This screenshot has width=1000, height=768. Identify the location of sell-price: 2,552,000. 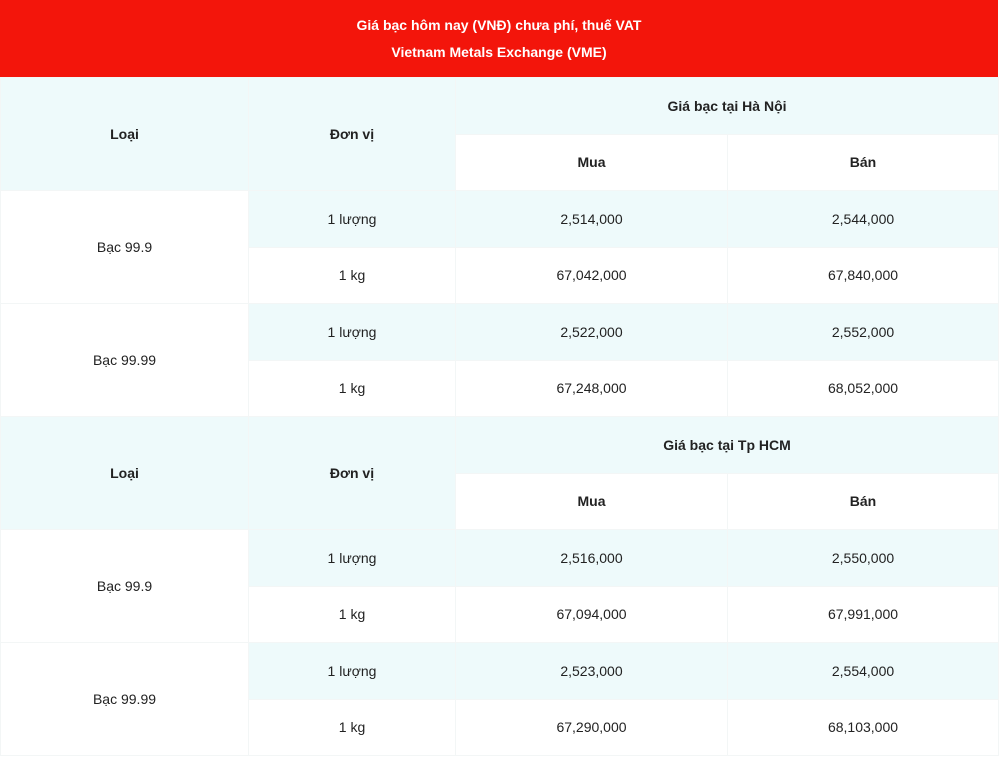
(863, 332).